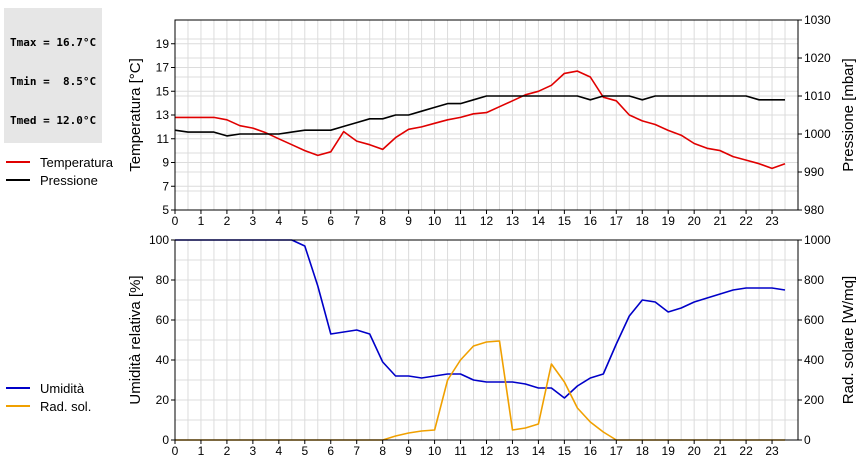 The height and width of the screenshot is (460, 860). Describe the element at coordinates (814, 172) in the screenshot. I see `y2-tick-label: 990` at that location.